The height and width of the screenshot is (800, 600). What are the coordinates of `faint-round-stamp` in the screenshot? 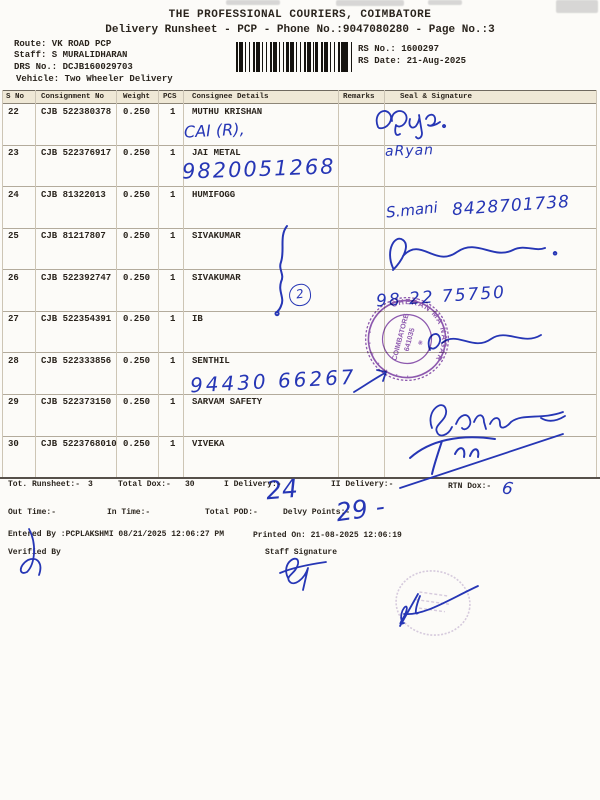 It's located at (433, 603).